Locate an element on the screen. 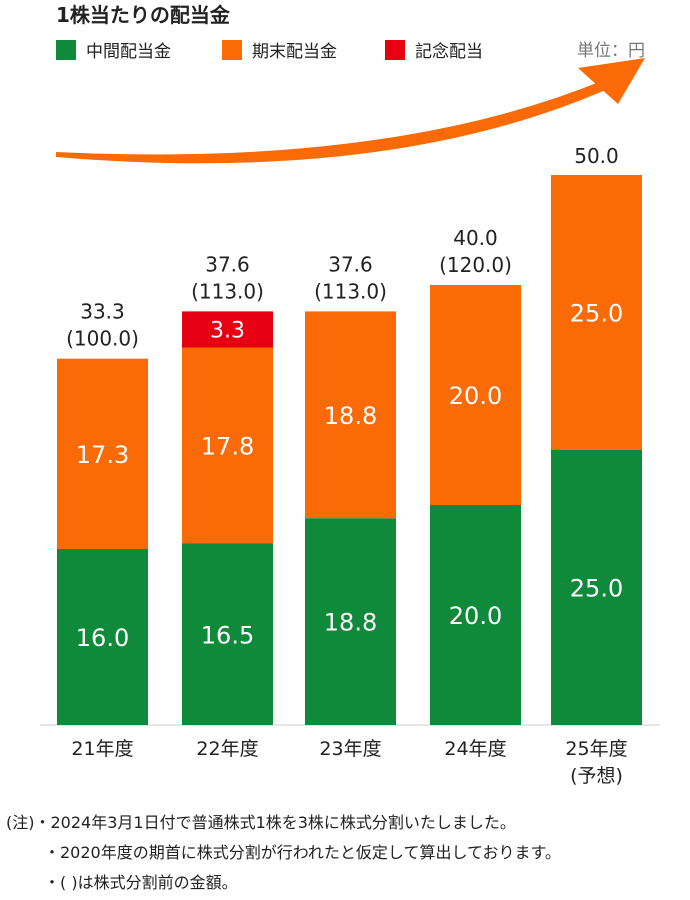 Image resolution: width=690 pixels, height=900 pixels. x-tick-label: 25年度 is located at coordinates (596, 749).